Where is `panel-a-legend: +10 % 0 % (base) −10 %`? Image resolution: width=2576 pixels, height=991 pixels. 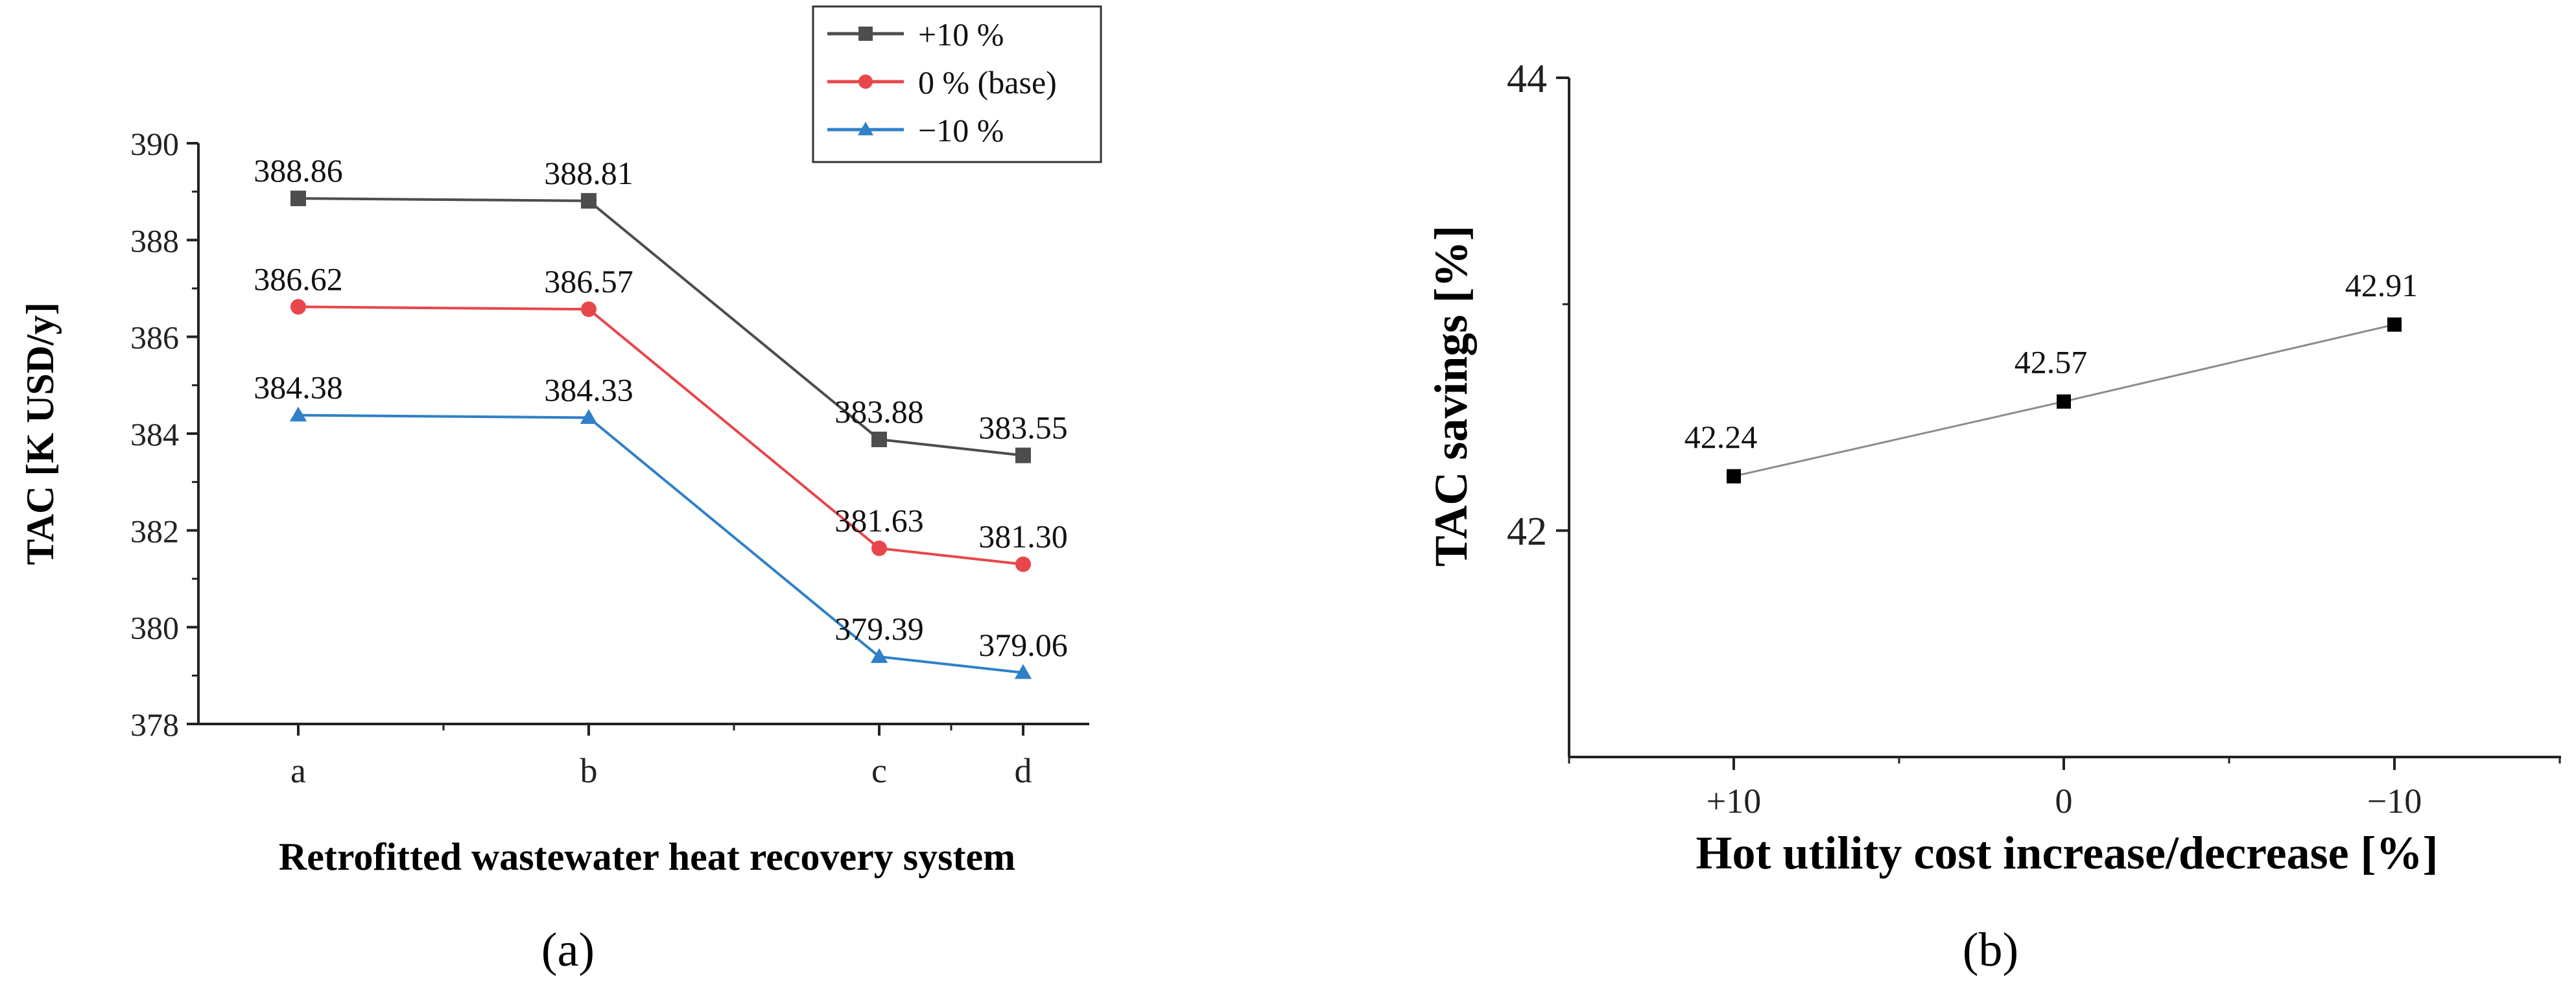 panel-a-legend: +10 % 0 % (base) −10 % is located at coordinates (957, 84).